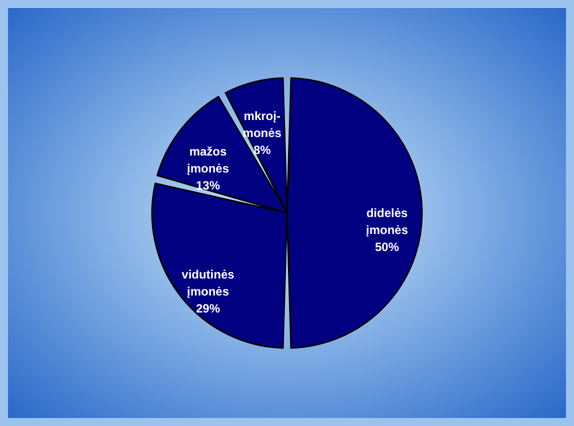  What do you see at coordinates (262, 150) in the screenshot?
I see `data-label: 8%` at bounding box center [262, 150].